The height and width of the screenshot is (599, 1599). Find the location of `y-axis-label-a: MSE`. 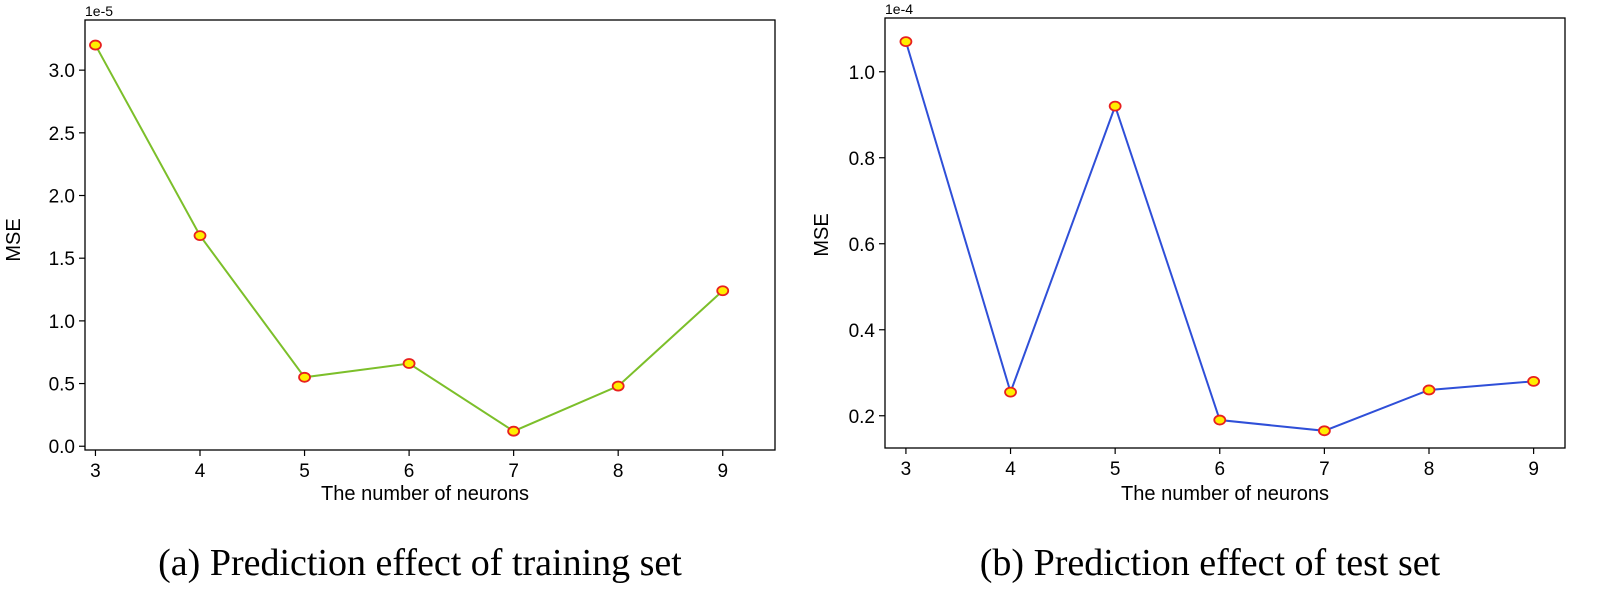

y-axis-label-a: MSE is located at coordinates (14, 239).